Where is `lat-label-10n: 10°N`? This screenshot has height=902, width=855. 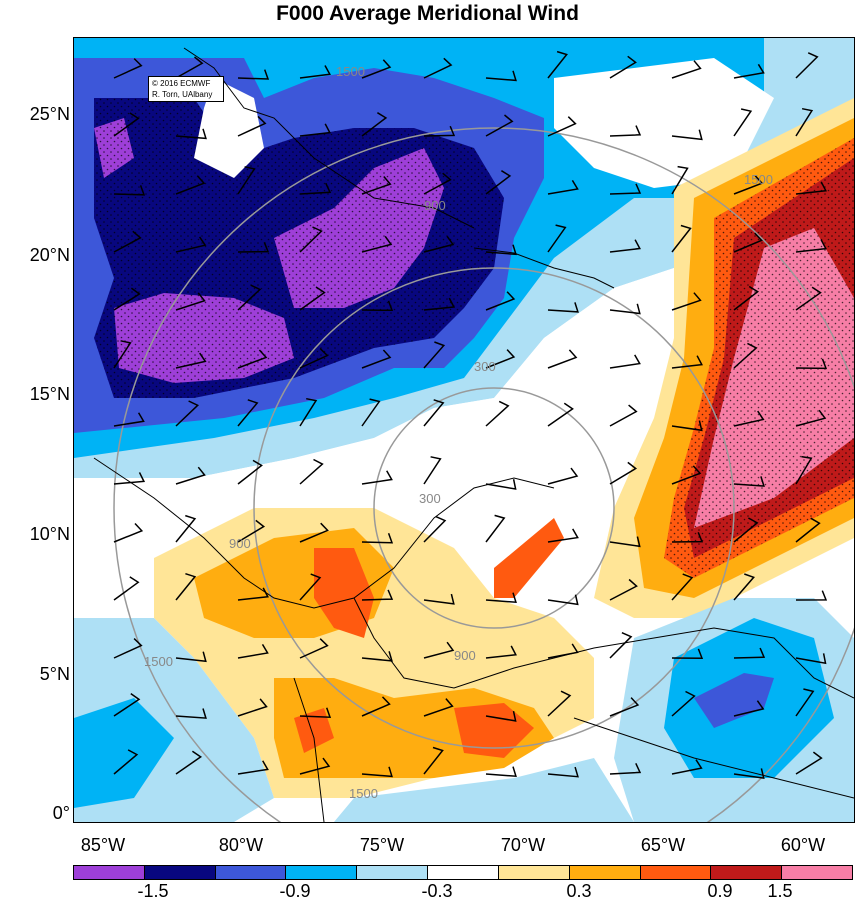 lat-label-10n: 10°N is located at coordinates (49, 534).